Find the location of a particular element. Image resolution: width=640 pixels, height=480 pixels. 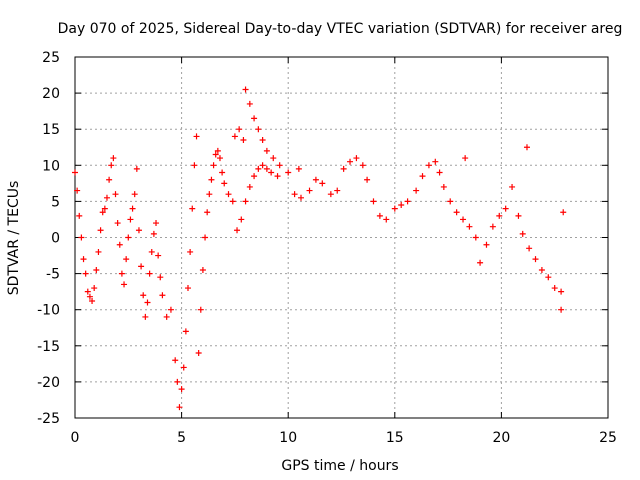

x-tick-label: 10 is located at coordinates (288, 438).